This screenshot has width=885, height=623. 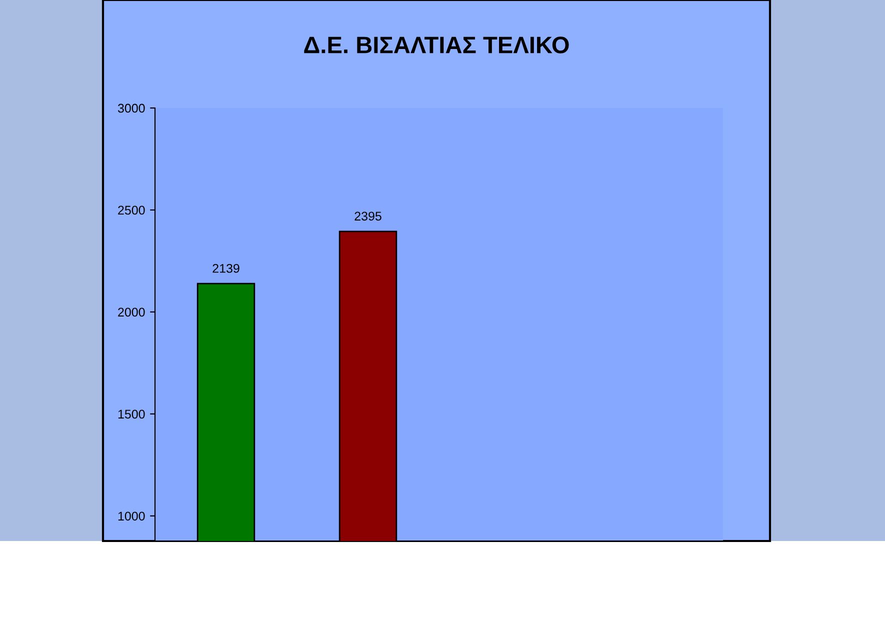 I want to click on data-label: 2139, so click(x=226, y=268).